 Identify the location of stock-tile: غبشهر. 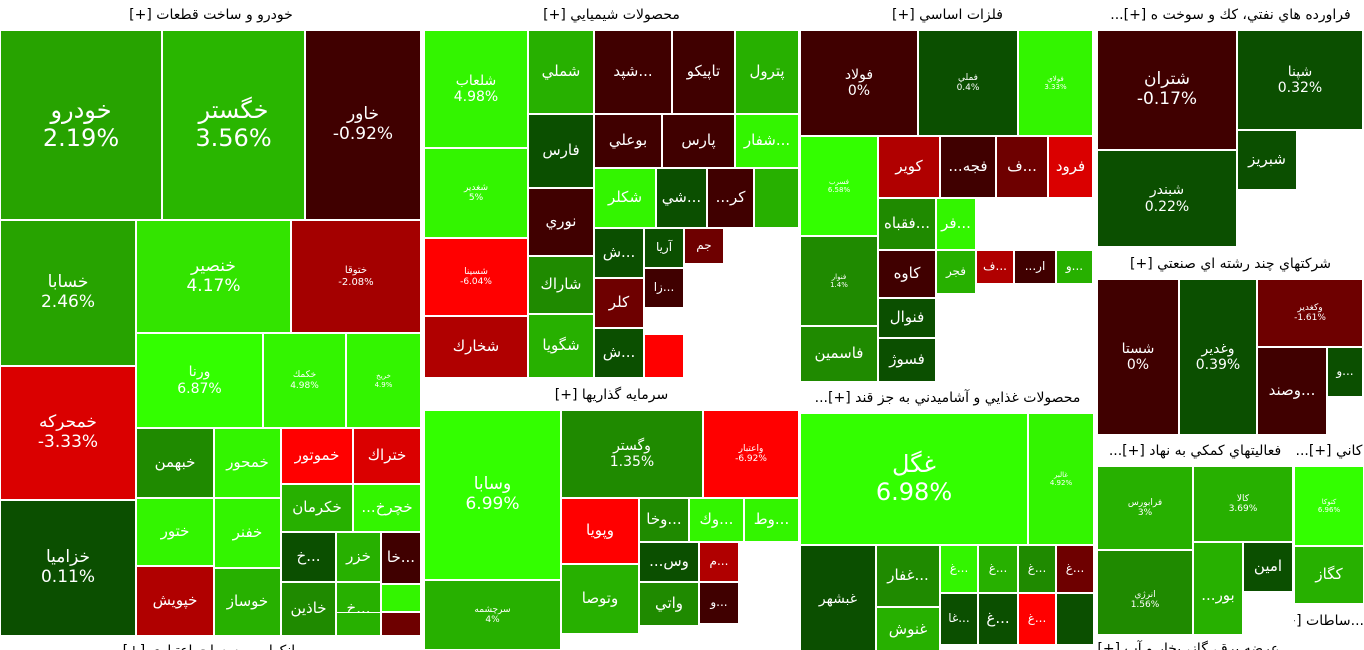
(838, 597).